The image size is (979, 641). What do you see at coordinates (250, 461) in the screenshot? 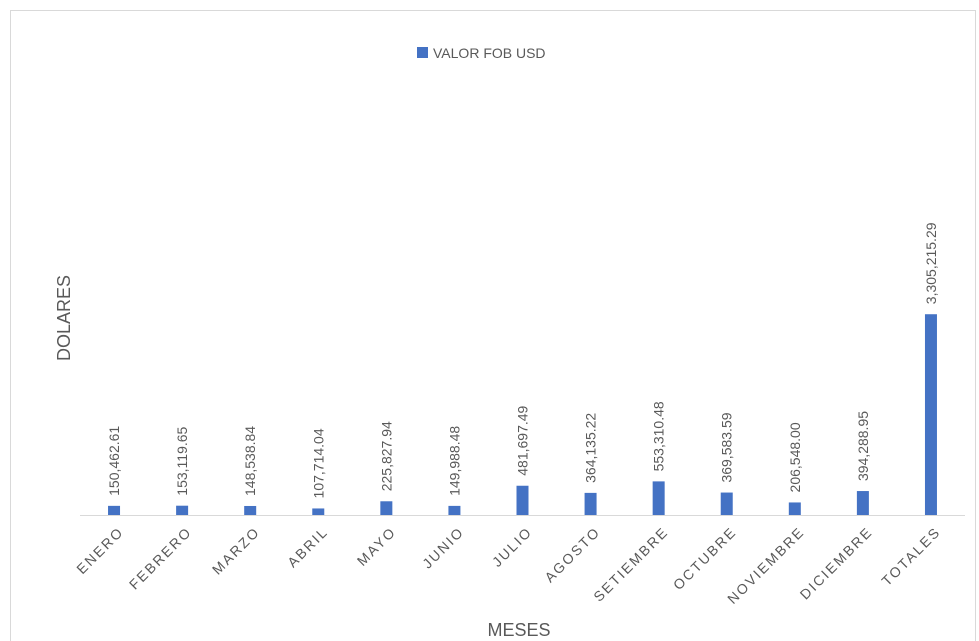
I see `data-label: 148,538.84` at bounding box center [250, 461].